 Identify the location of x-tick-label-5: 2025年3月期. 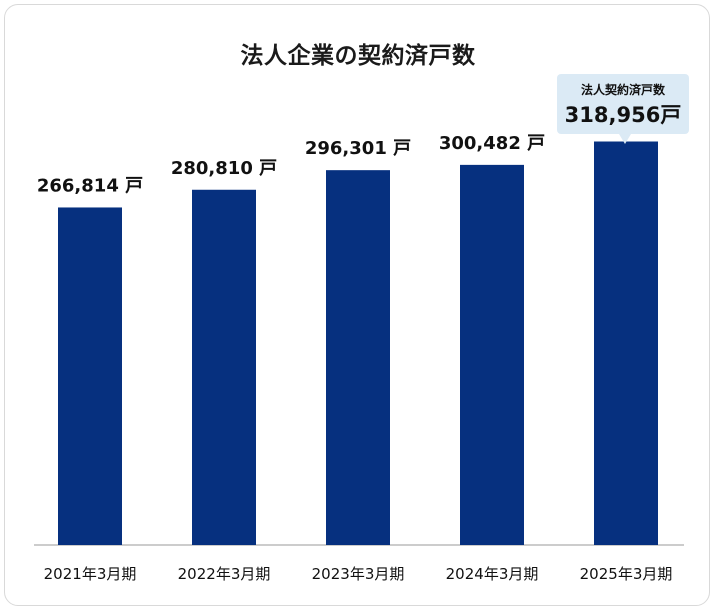
(626, 574).